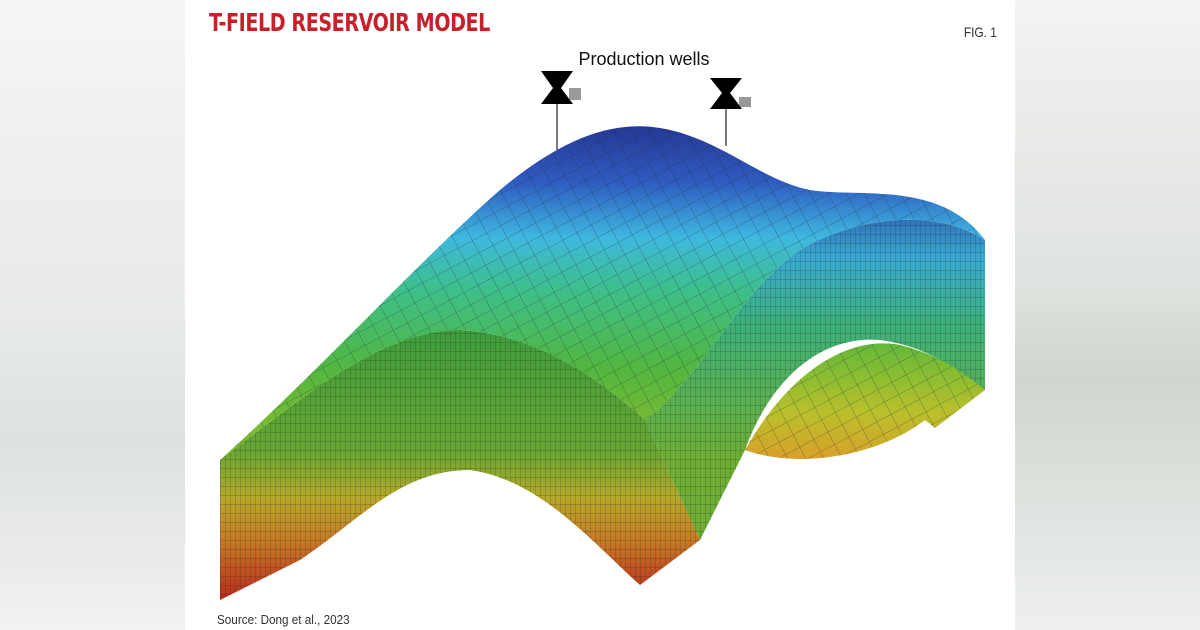  I want to click on lower-wing-grid, so click(865, 401).